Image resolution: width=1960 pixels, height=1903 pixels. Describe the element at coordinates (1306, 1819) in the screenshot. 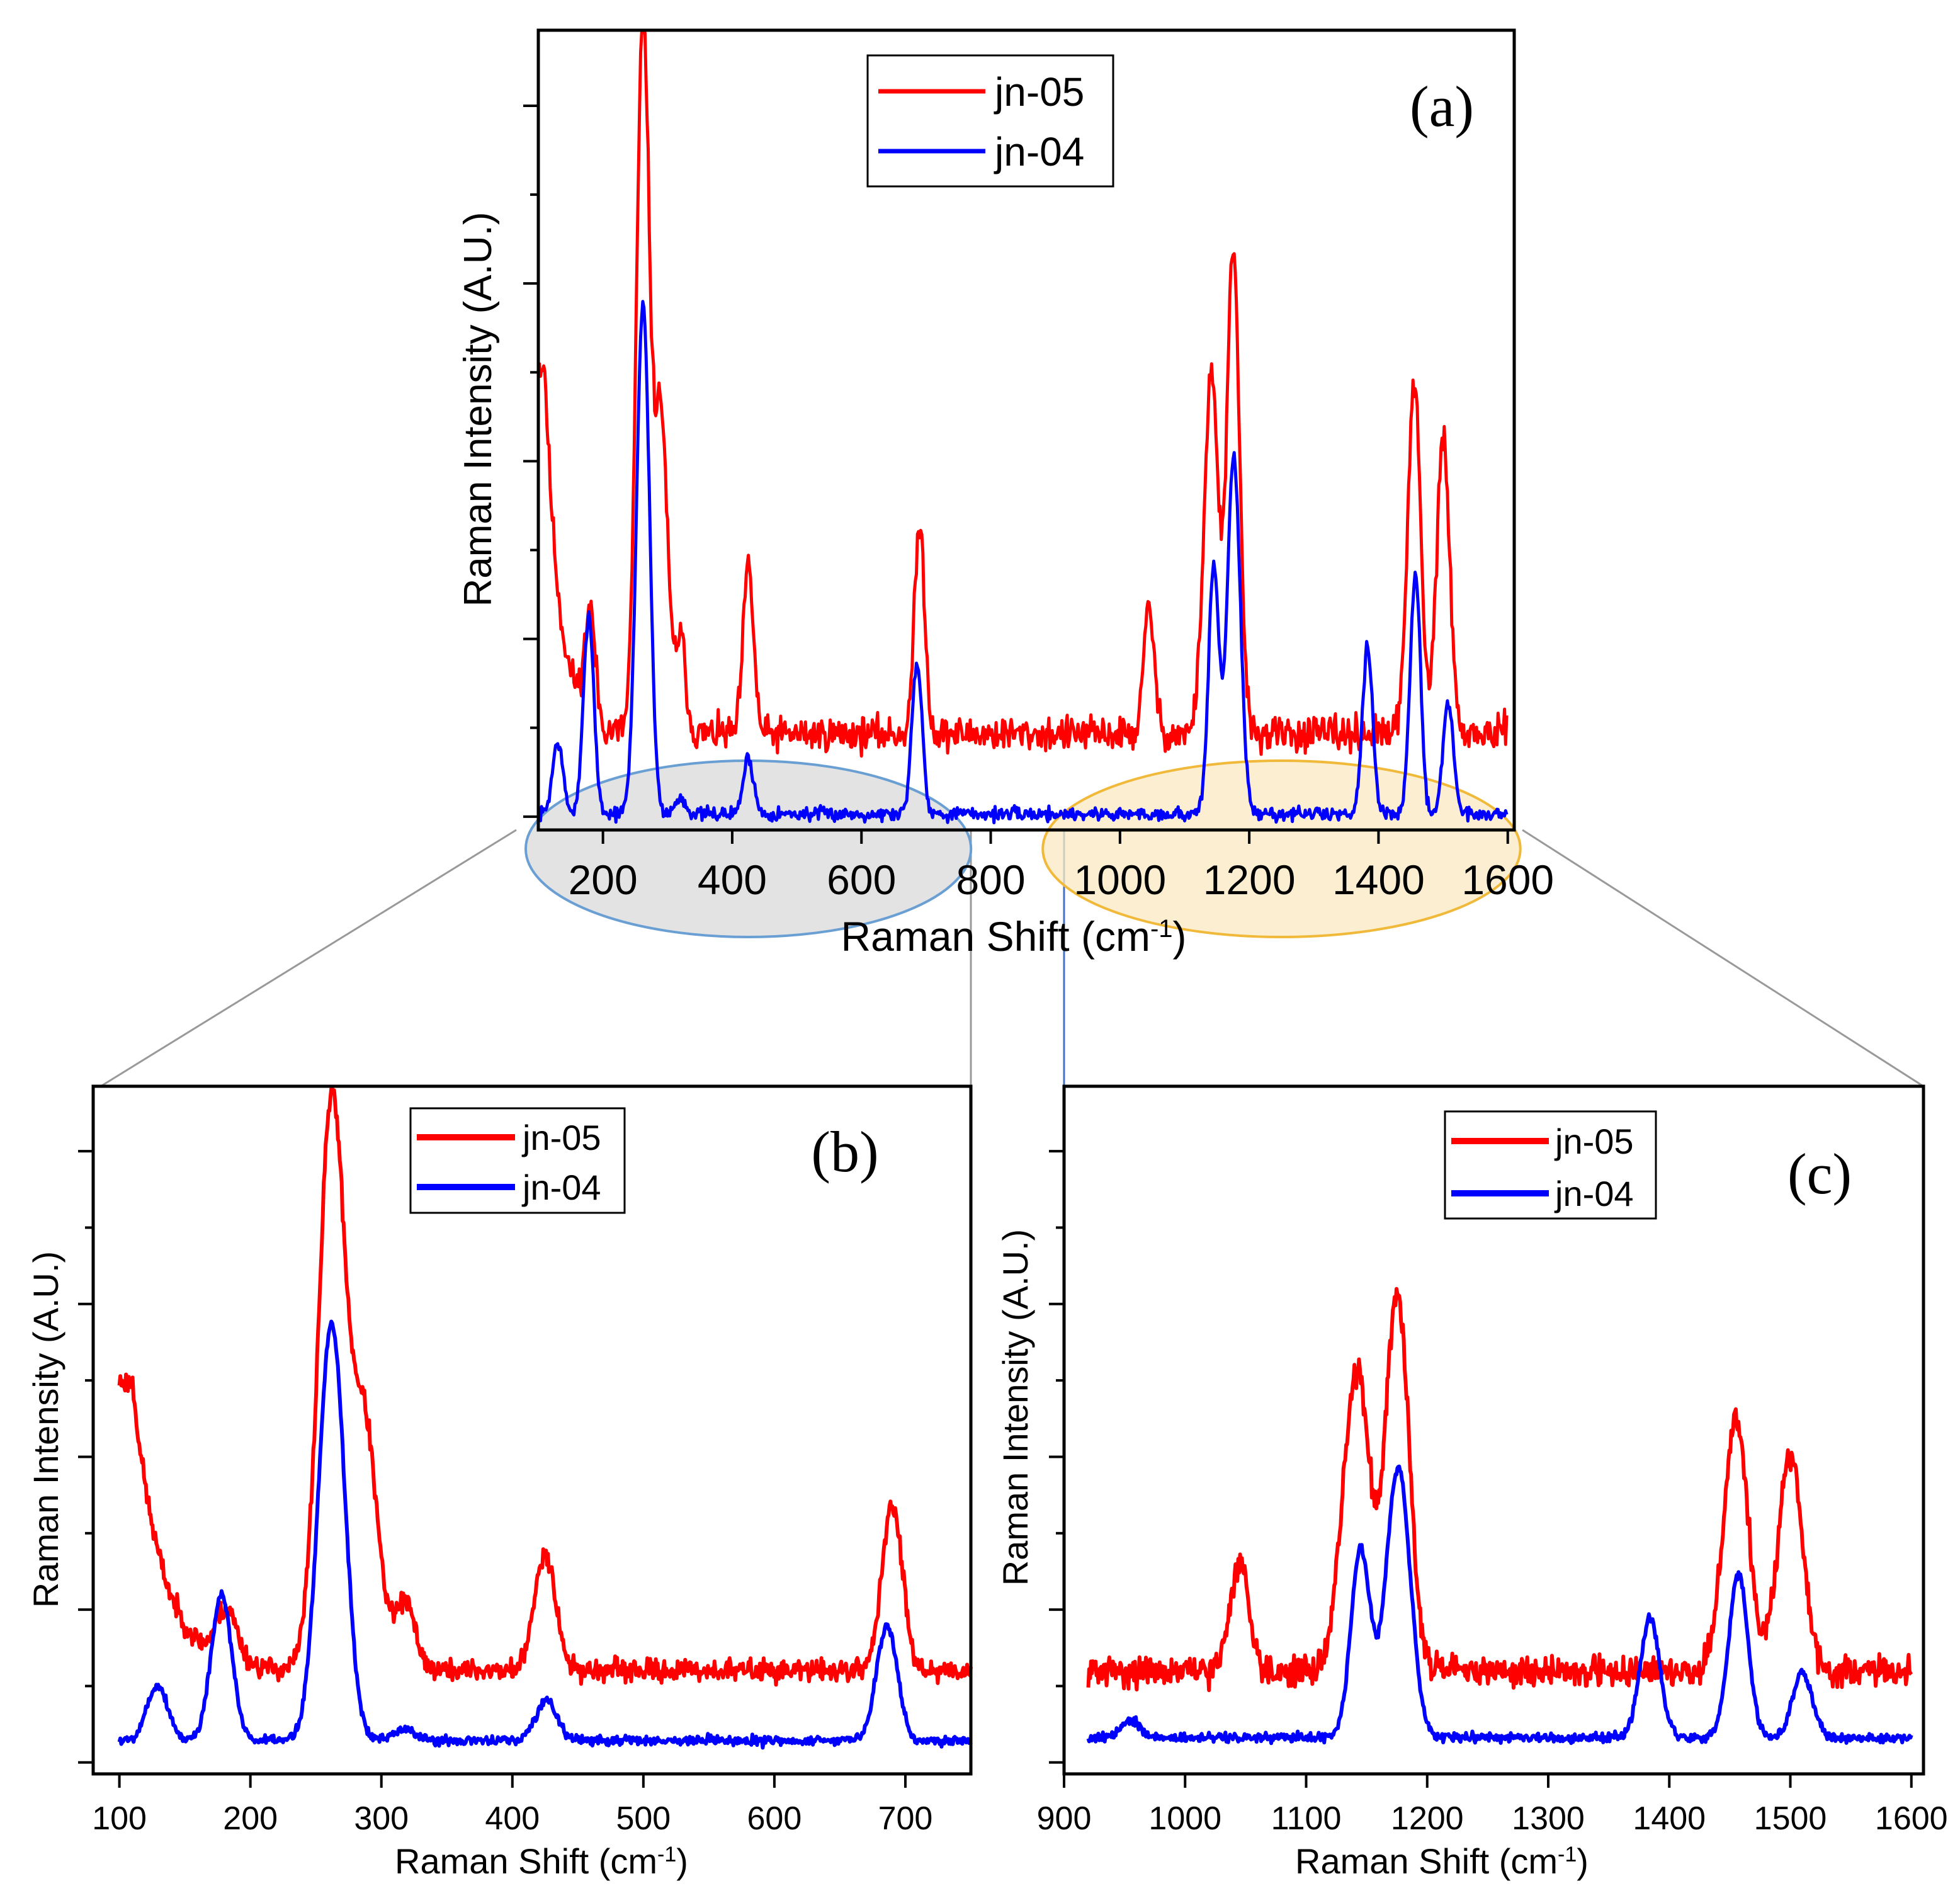

I see `x-tick-label: 1100` at that location.